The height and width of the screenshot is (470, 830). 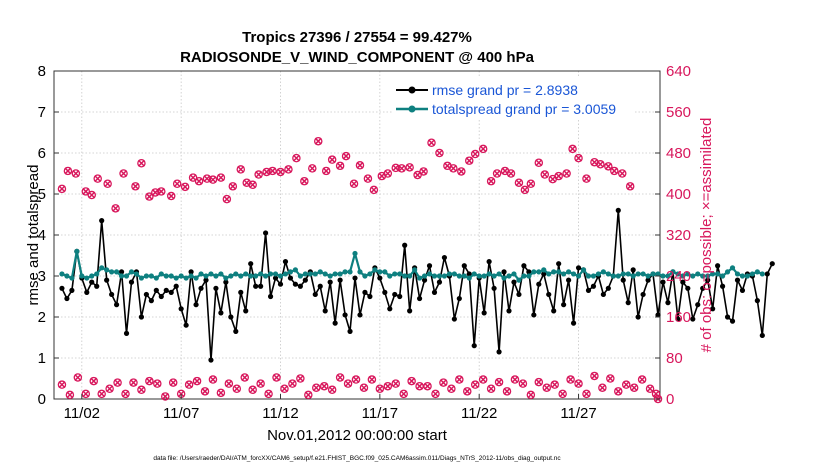 What do you see at coordinates (412, 90) in the screenshot?
I see `legend-rmse-marker` at bounding box center [412, 90].